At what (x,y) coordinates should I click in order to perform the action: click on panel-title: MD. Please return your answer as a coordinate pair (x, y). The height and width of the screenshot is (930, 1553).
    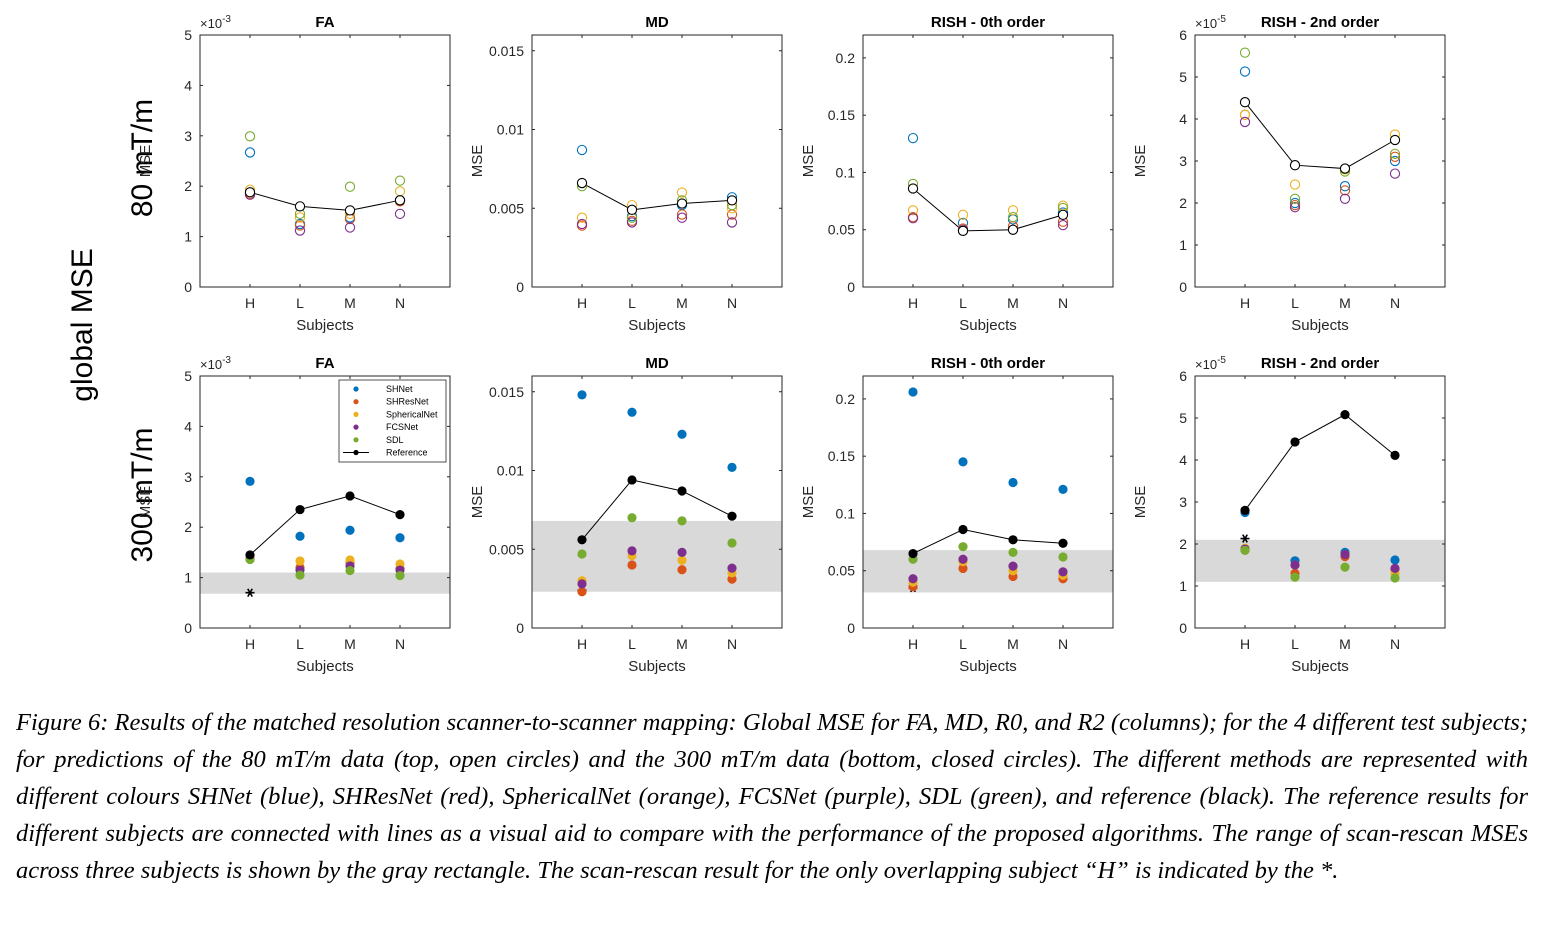
    Looking at the image, I should click on (656, 22).